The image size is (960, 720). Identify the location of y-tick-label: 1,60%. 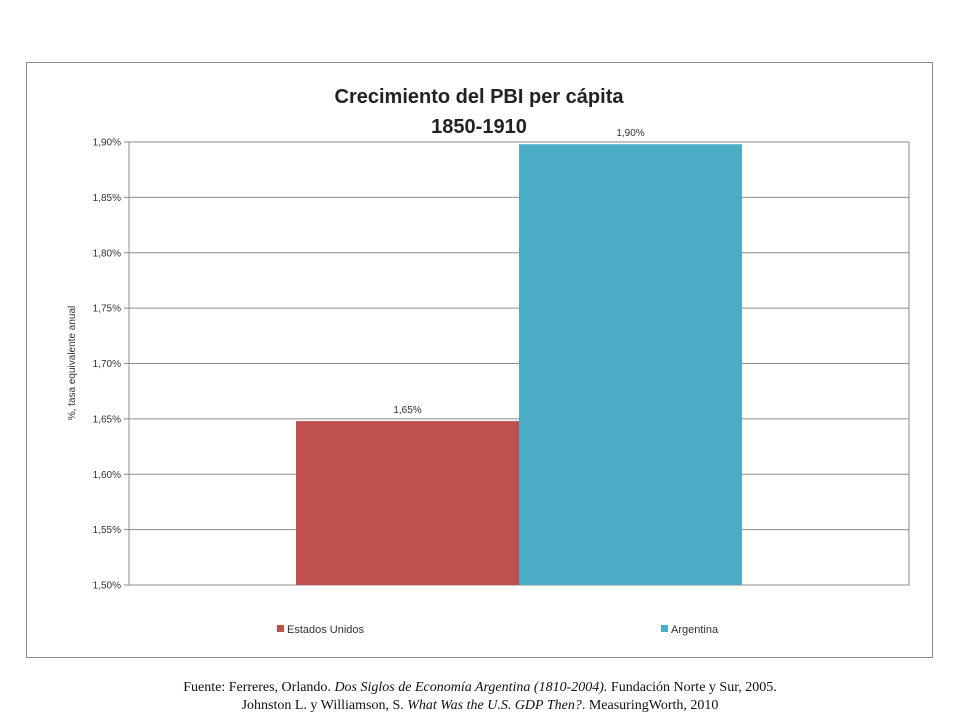
(107, 475).